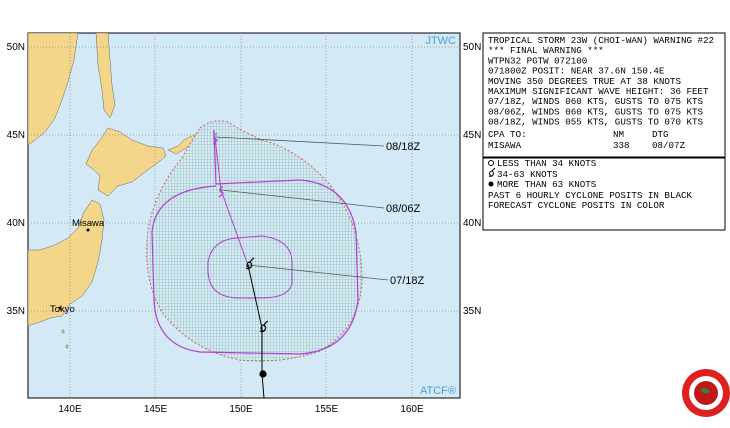  I want to click on lon-labels: 140E 145E 150E 155E 160E, so click(241, 409).